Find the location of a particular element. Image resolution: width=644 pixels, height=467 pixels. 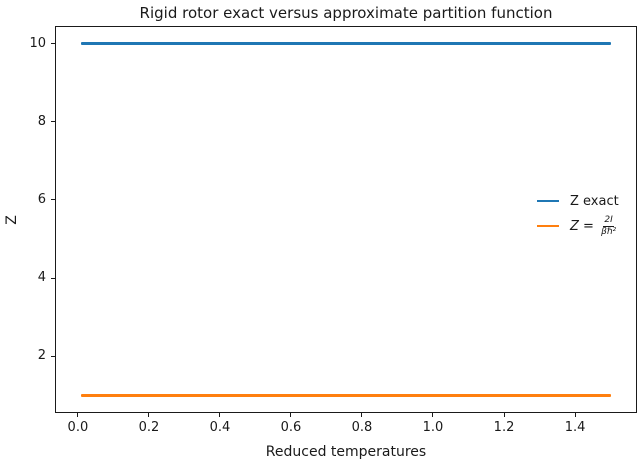

y-tick-label: 4 is located at coordinates (41, 278).